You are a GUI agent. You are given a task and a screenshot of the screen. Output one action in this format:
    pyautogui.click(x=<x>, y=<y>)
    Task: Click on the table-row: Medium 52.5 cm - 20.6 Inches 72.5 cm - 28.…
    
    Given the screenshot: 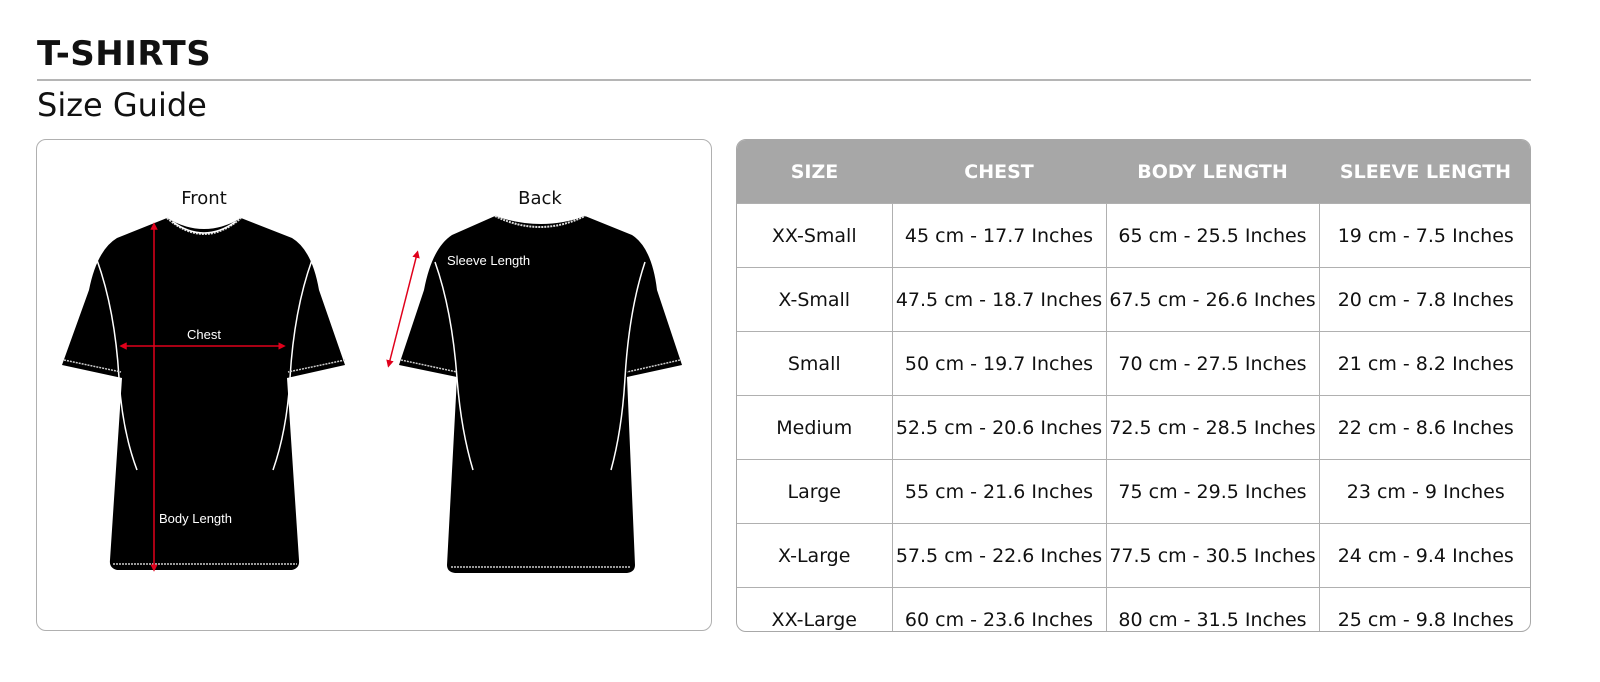 What is the action you would take?
    pyautogui.click(x=1133, y=427)
    